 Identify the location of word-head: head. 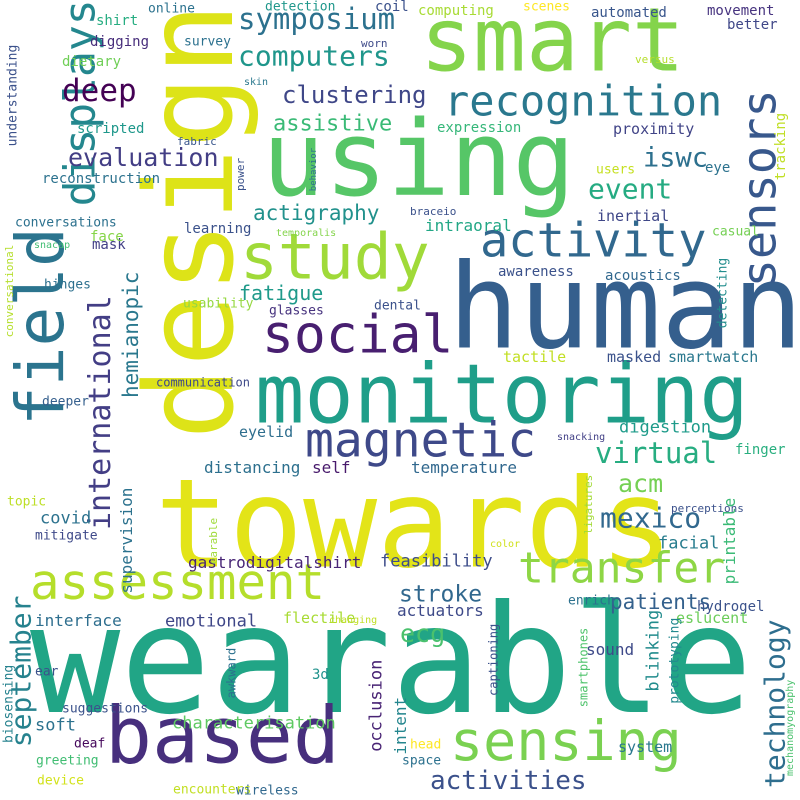
(425, 744).